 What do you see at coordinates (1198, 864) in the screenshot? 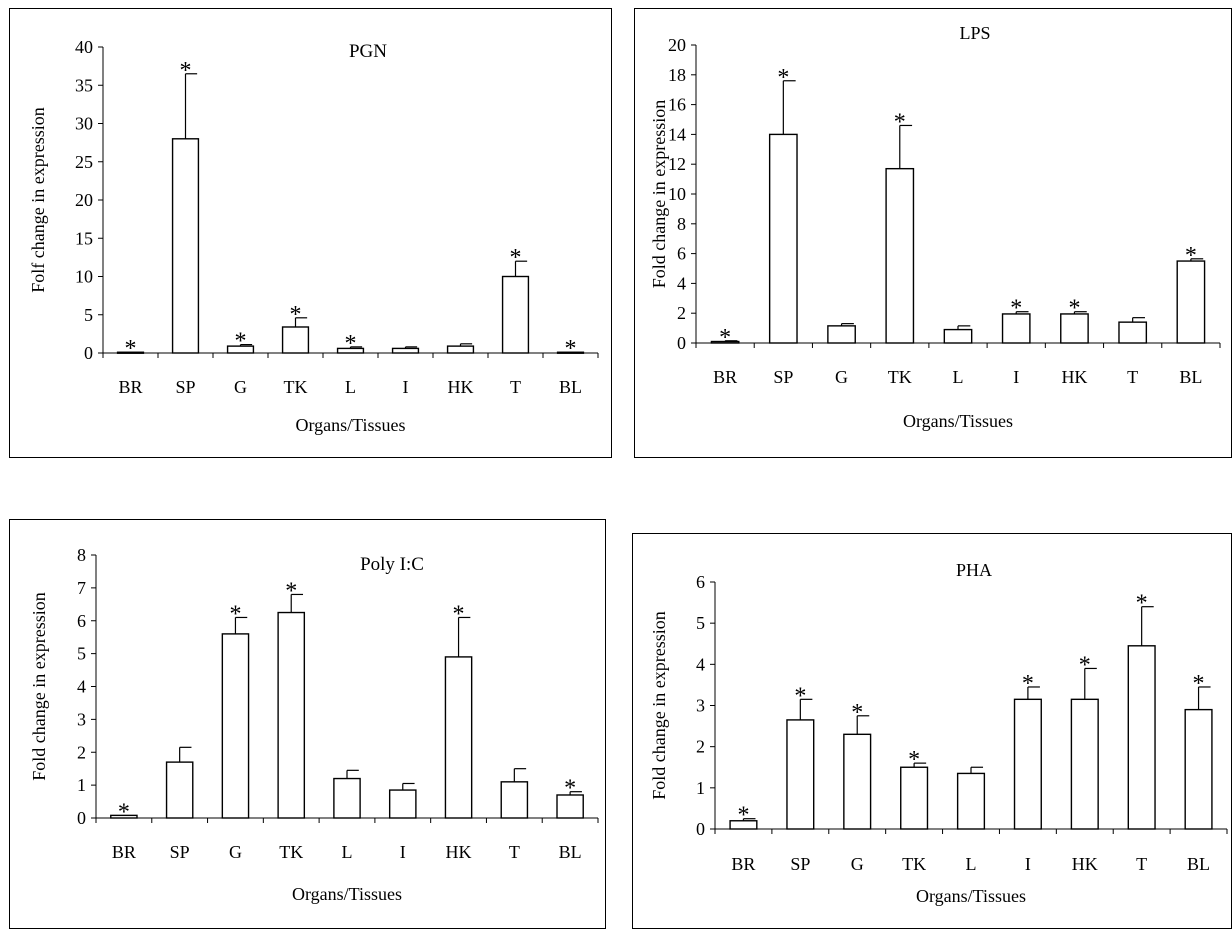
I see `x-tick-label: BL` at bounding box center [1198, 864].